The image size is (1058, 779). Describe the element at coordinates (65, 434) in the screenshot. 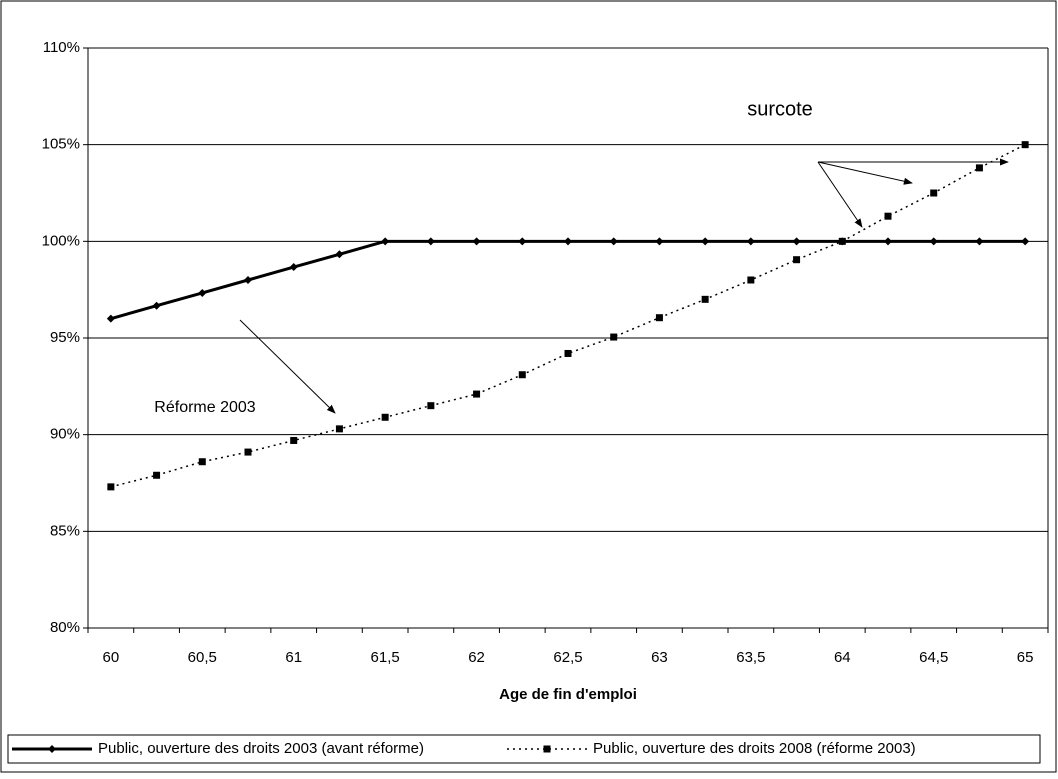

I see `y-tick-label: 90%` at that location.